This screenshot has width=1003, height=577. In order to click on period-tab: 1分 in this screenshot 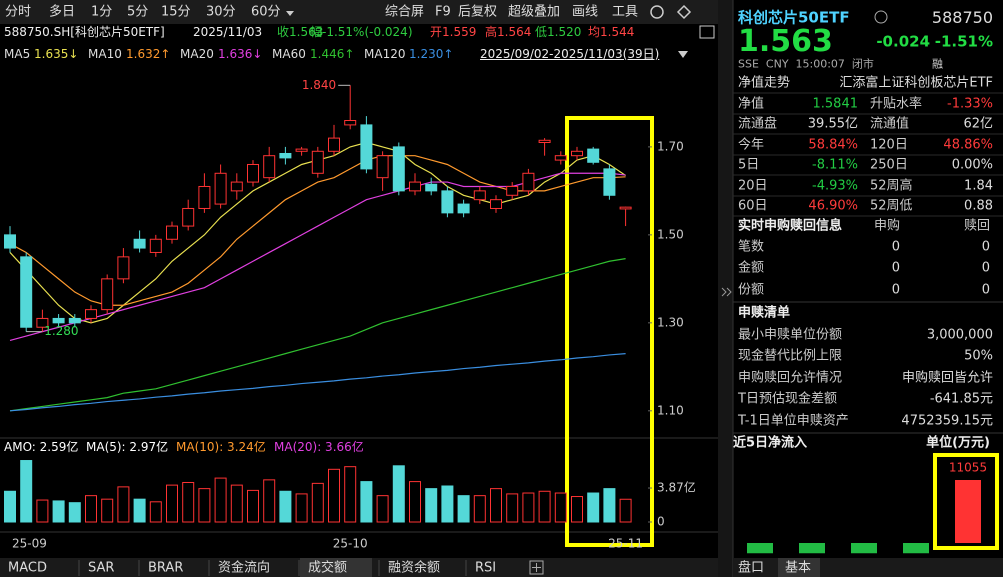, I will do `click(102, 12)`.